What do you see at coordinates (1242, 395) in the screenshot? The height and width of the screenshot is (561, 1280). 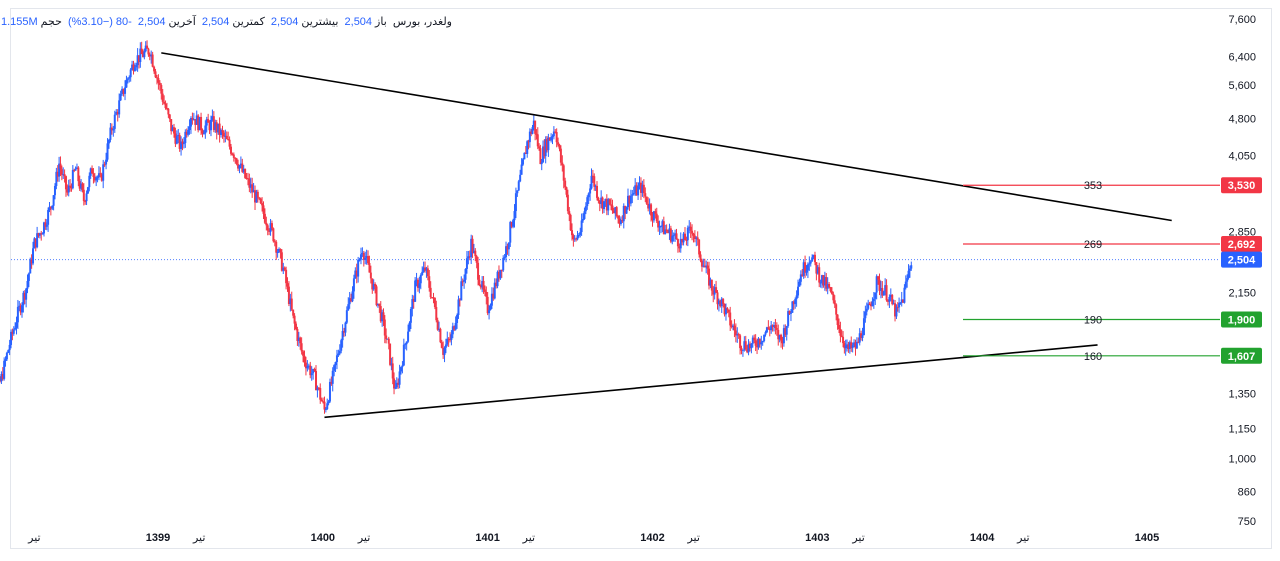 I see `y-tick-label: 1,350` at bounding box center [1242, 395].